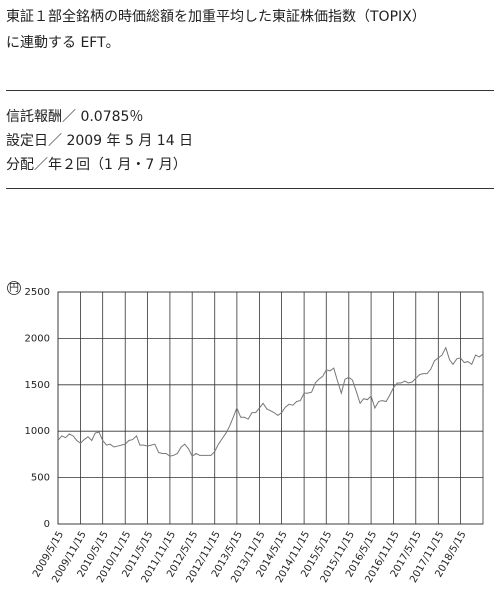 This screenshot has height=591, width=500. Describe the element at coordinates (40, 478) in the screenshot. I see `y-tick-label: 500` at that location.